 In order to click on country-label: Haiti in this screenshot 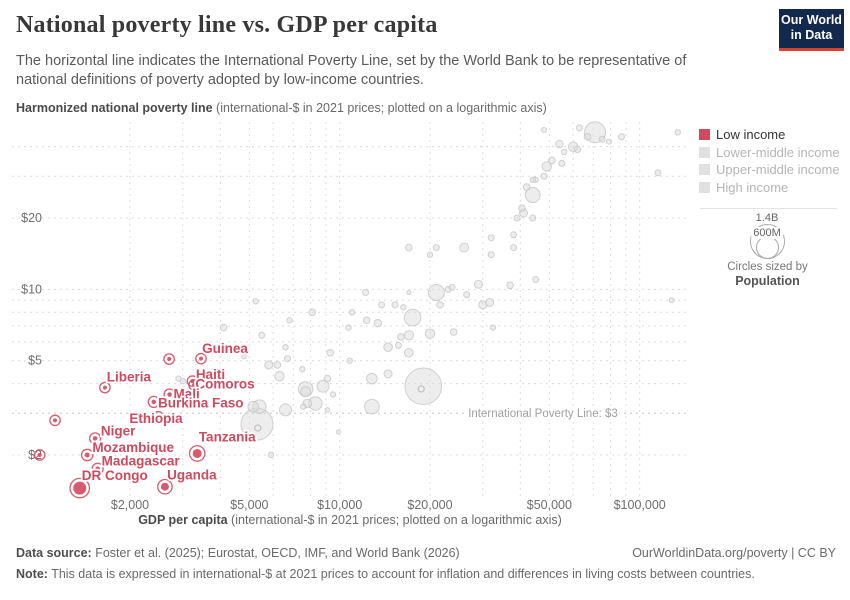, I will do `click(210, 374)`.